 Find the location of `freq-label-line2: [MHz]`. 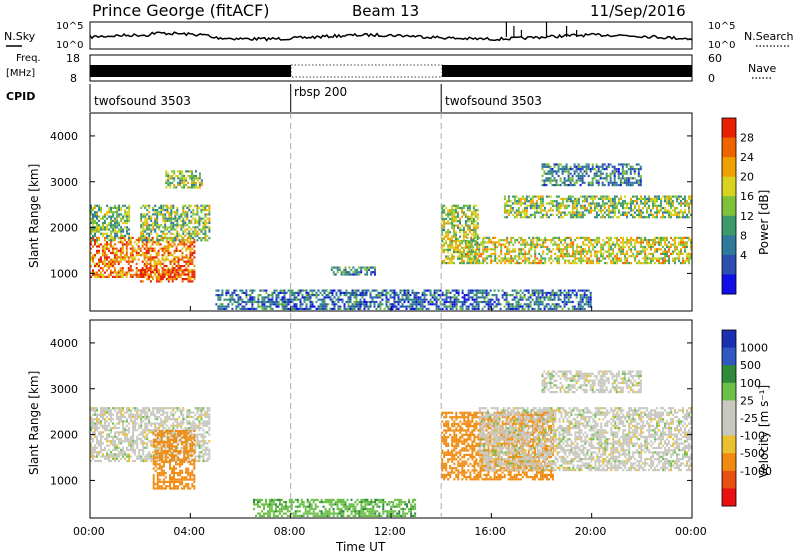

freq-label-line2: [MHz] is located at coordinates (20, 73).